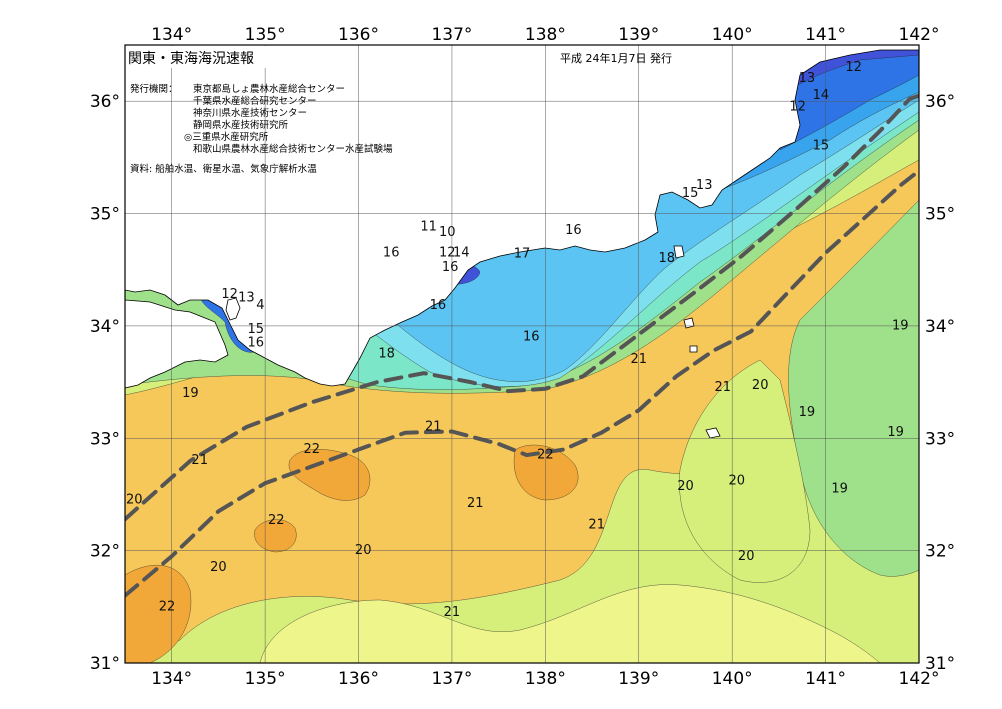 The image size is (1002, 709). I want to click on land-awaji, so click(233, 309).